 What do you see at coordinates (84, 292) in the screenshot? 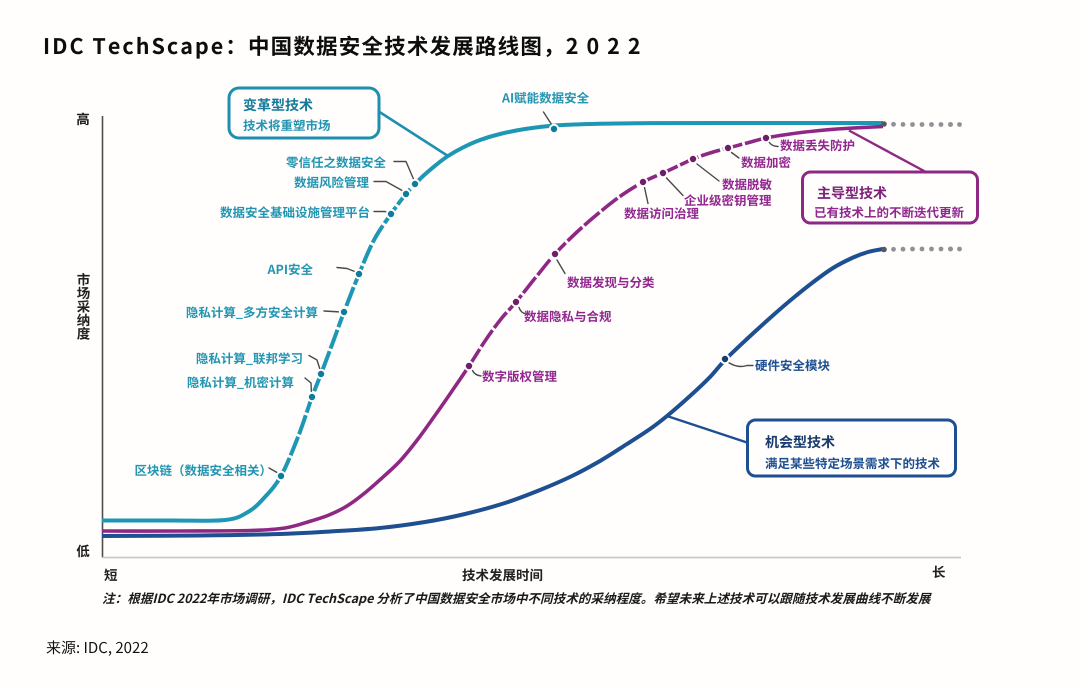
I see `svg-text: 场` at bounding box center [84, 292].